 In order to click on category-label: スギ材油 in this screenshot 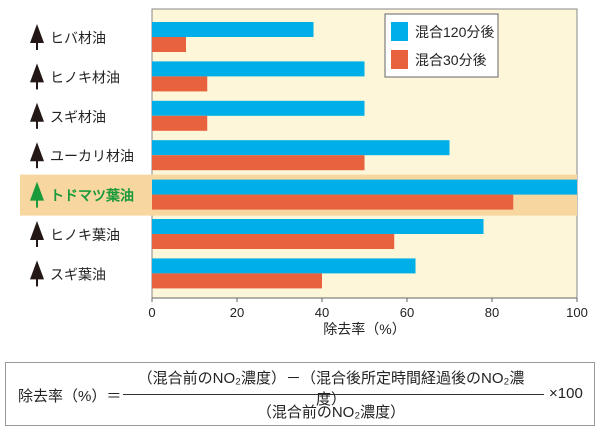, I will do `click(78, 117)`.